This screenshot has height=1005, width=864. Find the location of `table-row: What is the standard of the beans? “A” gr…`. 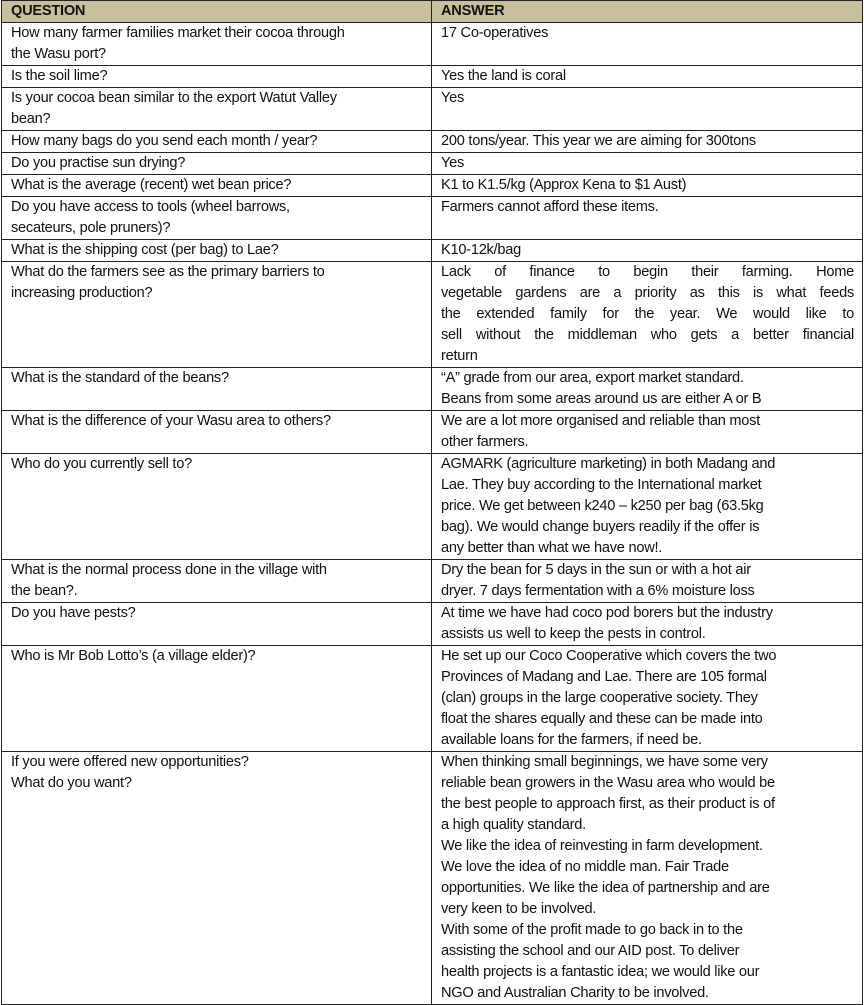

table-row: What is the standard of the beans? “A” gr… is located at coordinates (432, 389).